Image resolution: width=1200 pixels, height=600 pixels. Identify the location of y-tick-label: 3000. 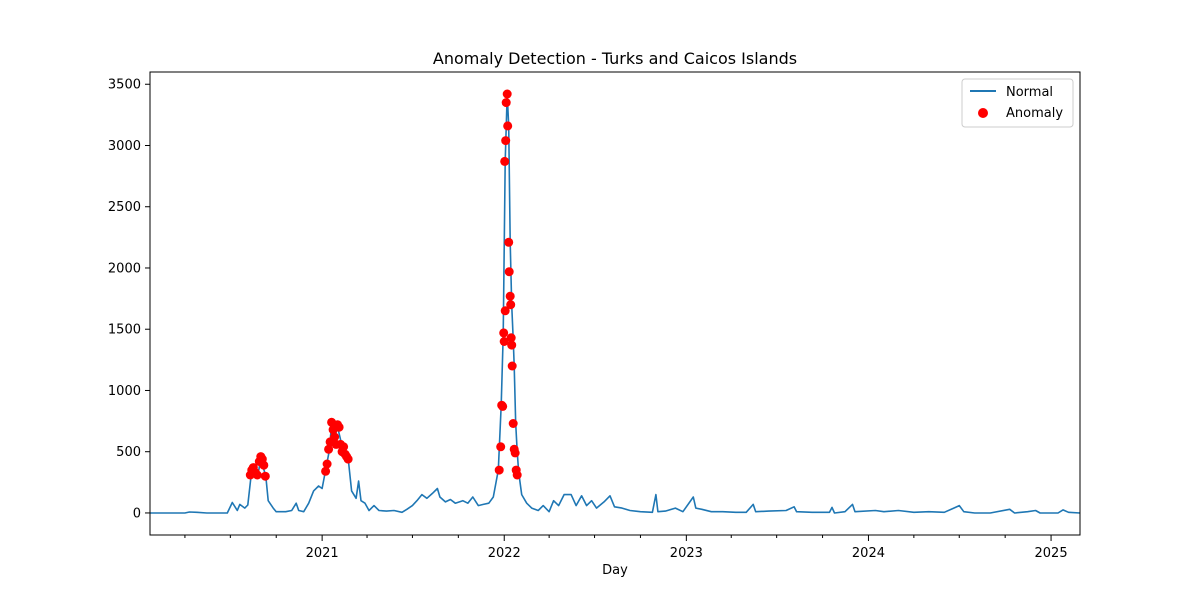
(124, 146).